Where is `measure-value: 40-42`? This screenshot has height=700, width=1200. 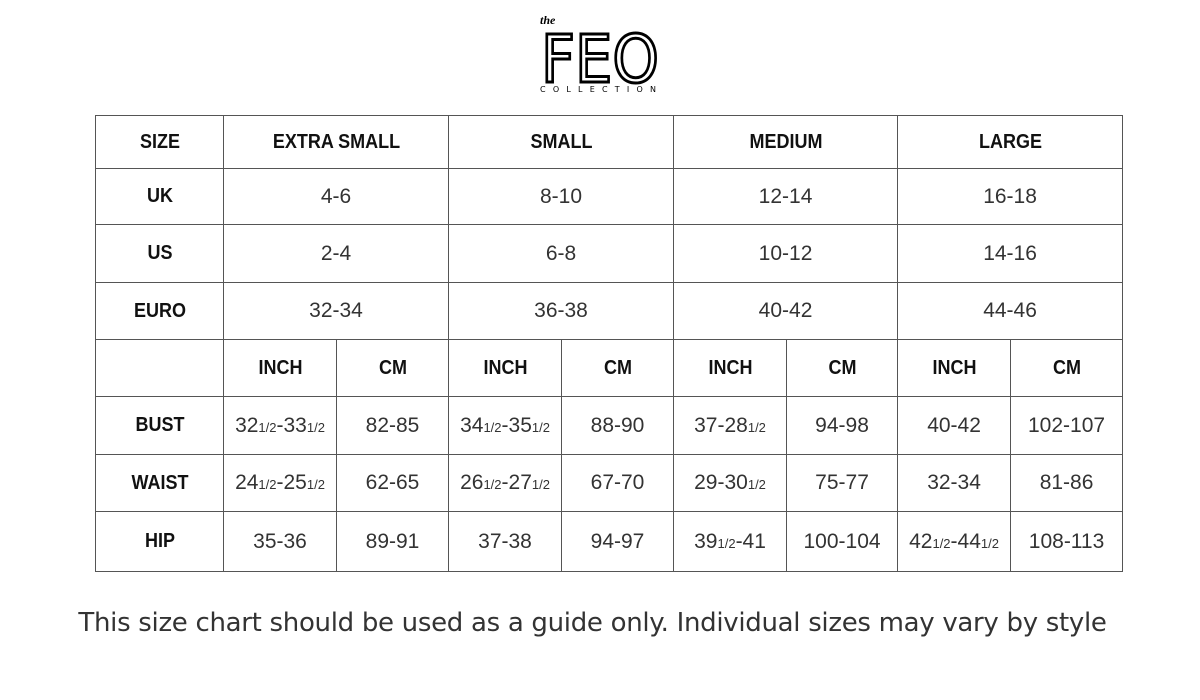 measure-value: 40-42 is located at coordinates (954, 425).